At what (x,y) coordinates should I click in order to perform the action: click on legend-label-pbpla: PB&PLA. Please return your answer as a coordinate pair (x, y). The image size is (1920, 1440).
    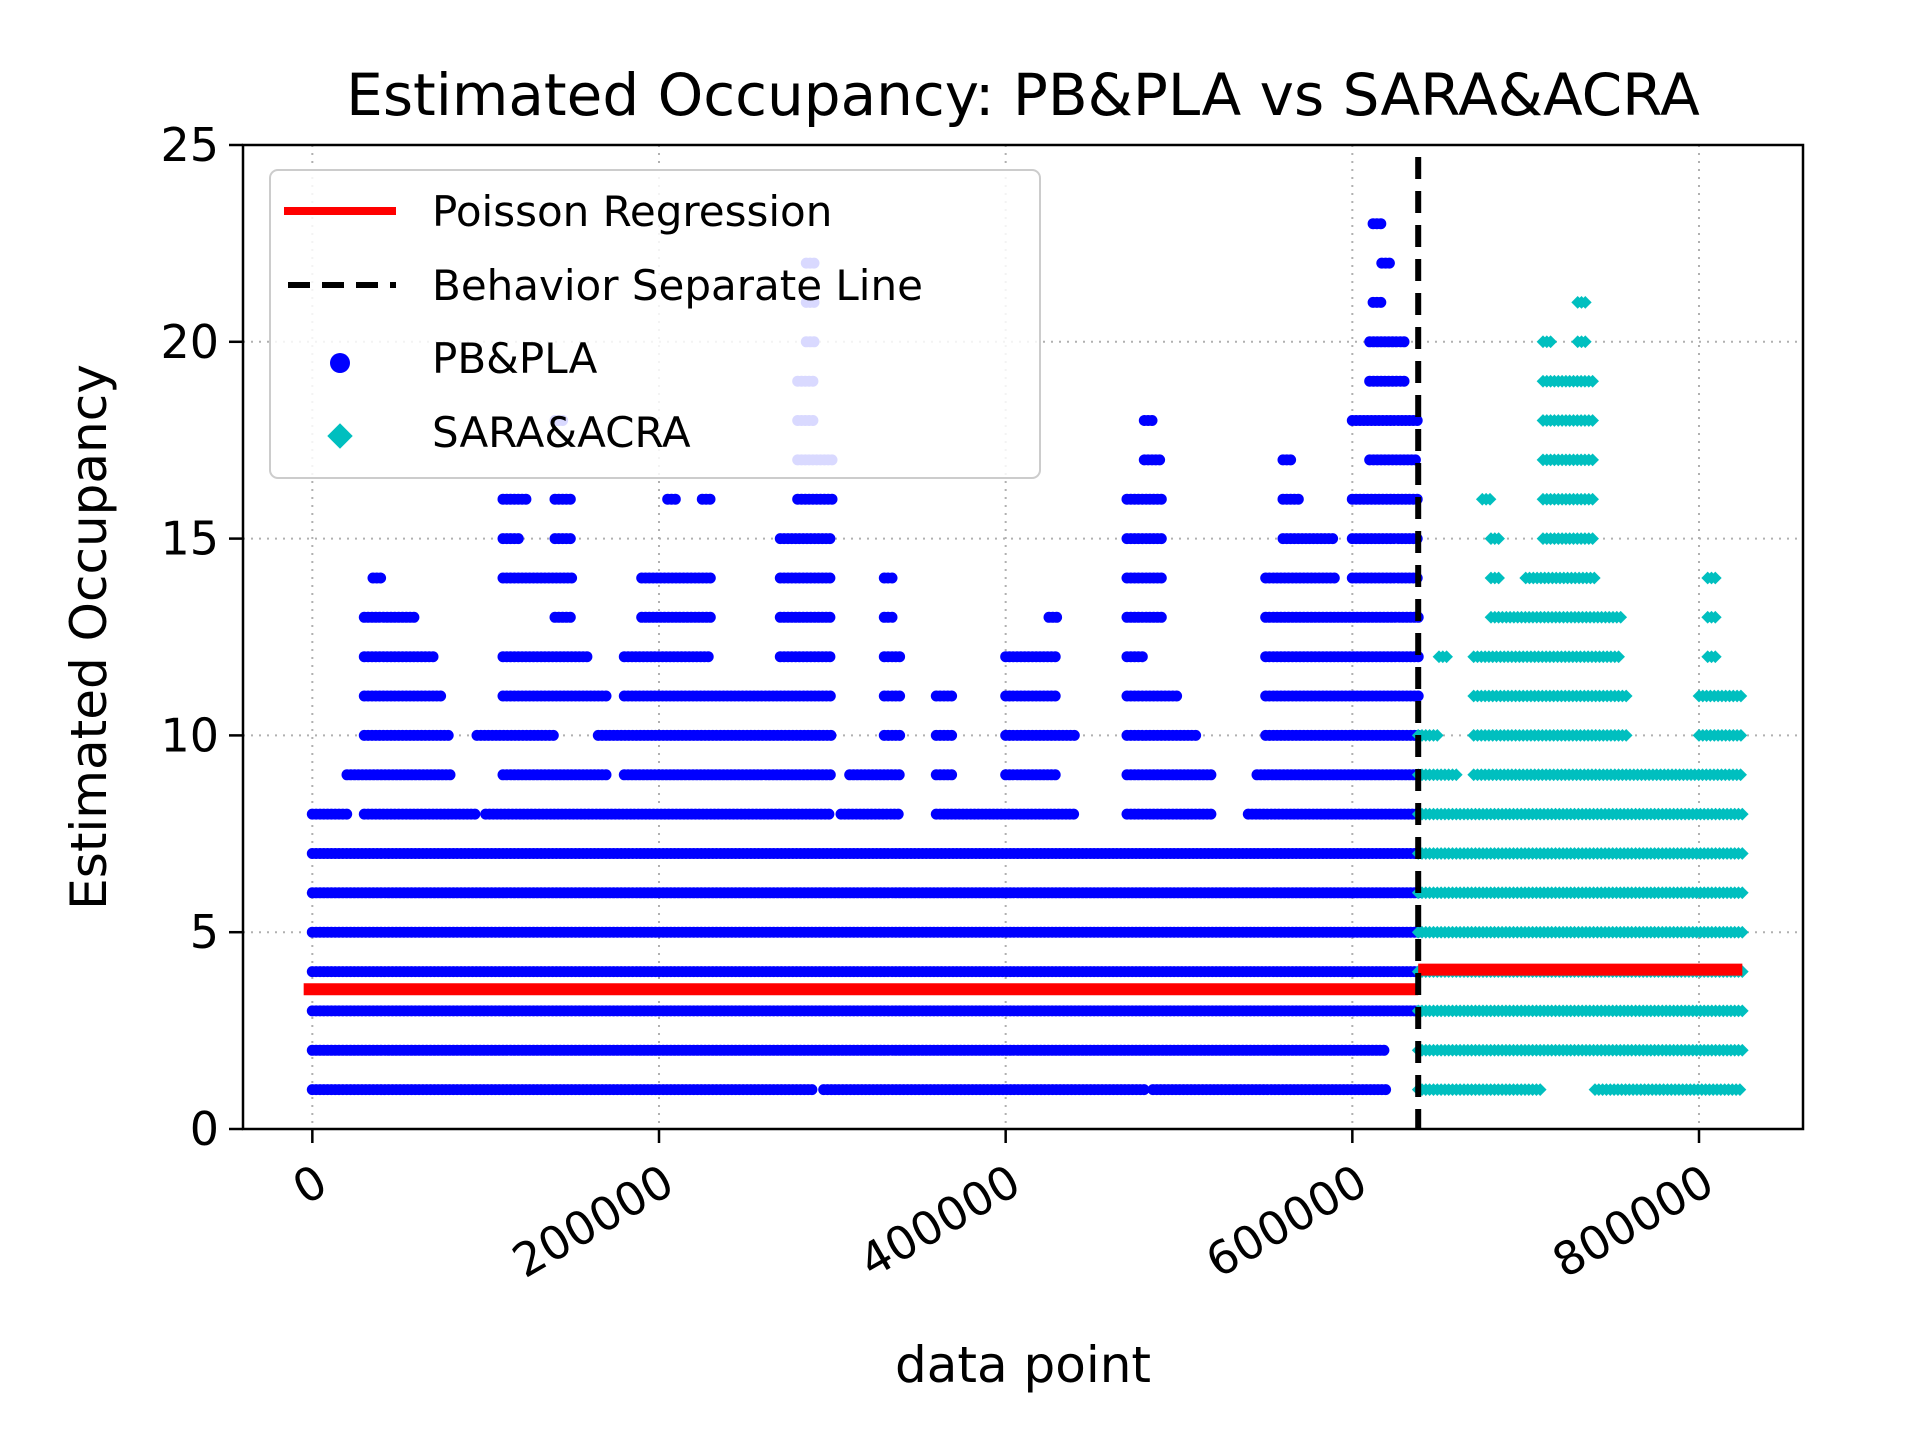
    Looking at the image, I should click on (515, 358).